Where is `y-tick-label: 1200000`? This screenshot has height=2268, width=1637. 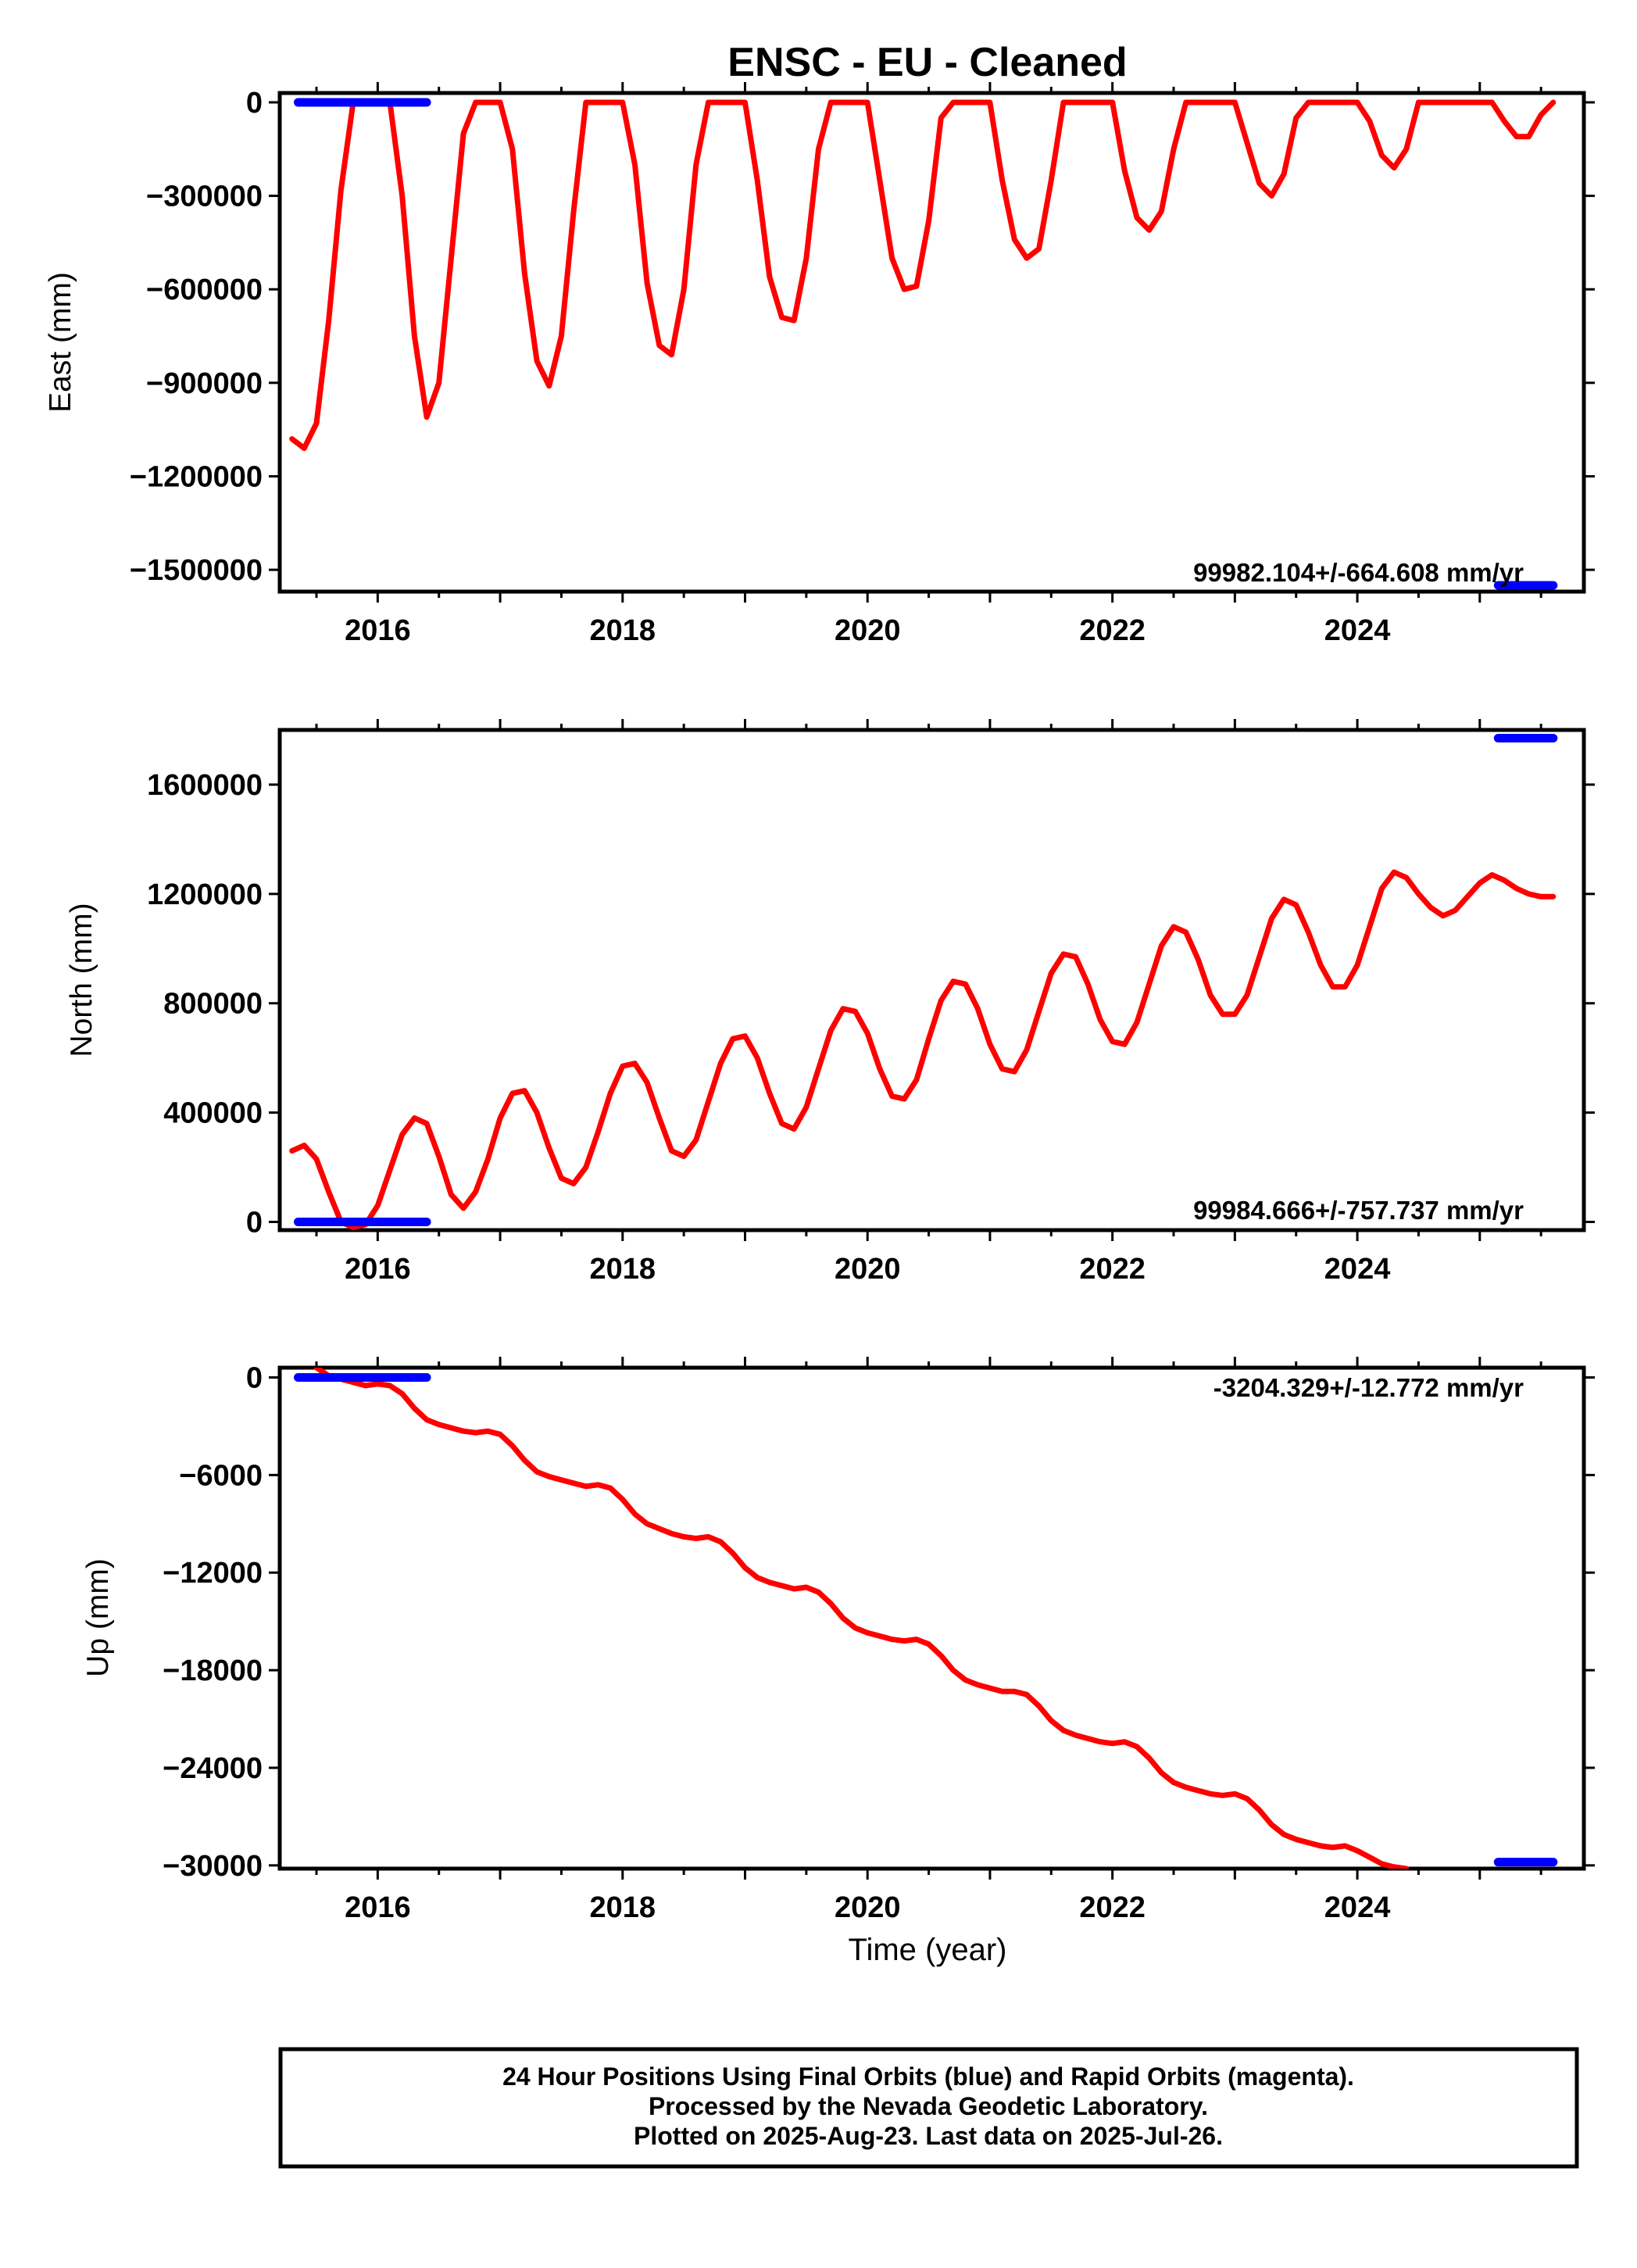
y-tick-label: 1200000 is located at coordinates (205, 895).